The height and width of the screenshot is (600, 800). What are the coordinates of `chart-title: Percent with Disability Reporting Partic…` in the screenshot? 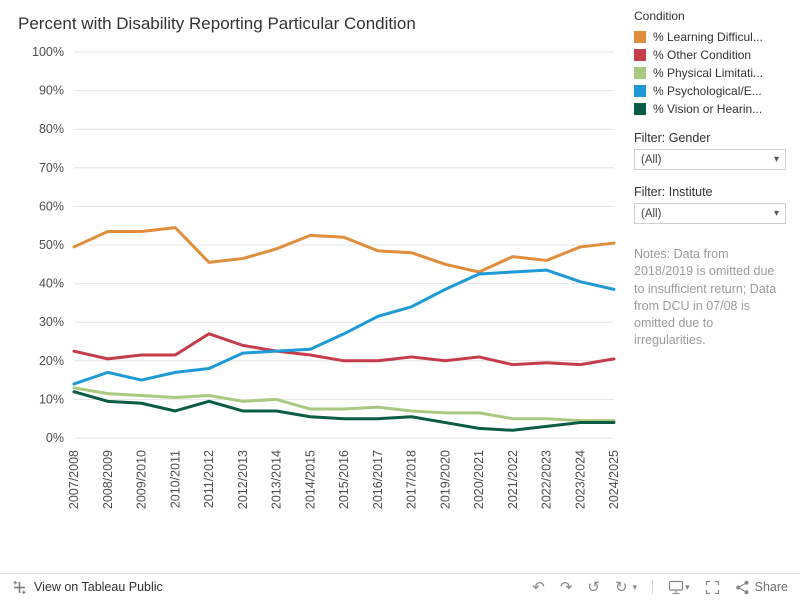 It's located at (217, 23).